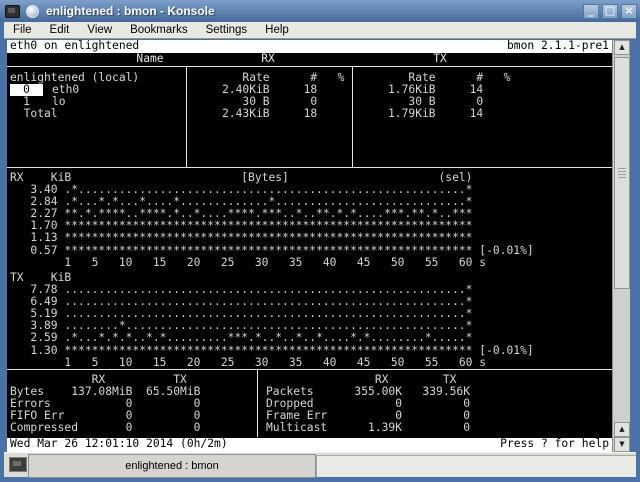  Describe the element at coordinates (66, 89) in the screenshot. I see `interface-name: eth0` at that location.